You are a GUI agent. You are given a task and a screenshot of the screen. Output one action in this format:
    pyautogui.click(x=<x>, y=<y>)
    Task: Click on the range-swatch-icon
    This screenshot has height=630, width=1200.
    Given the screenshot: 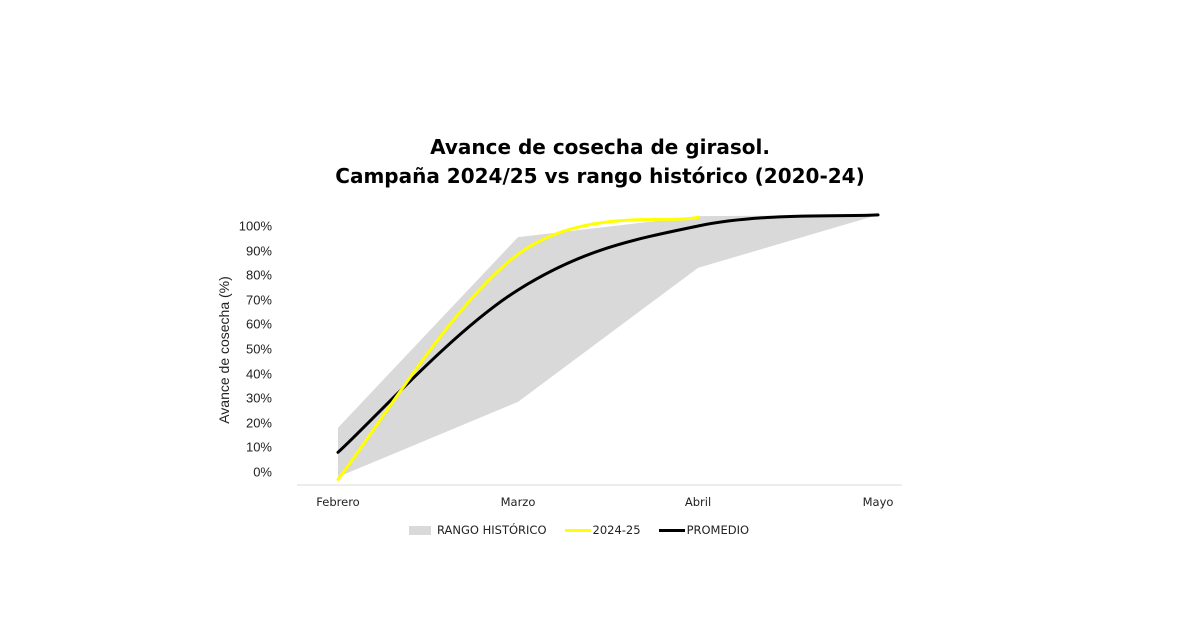 What is the action you would take?
    pyautogui.click(x=420, y=530)
    